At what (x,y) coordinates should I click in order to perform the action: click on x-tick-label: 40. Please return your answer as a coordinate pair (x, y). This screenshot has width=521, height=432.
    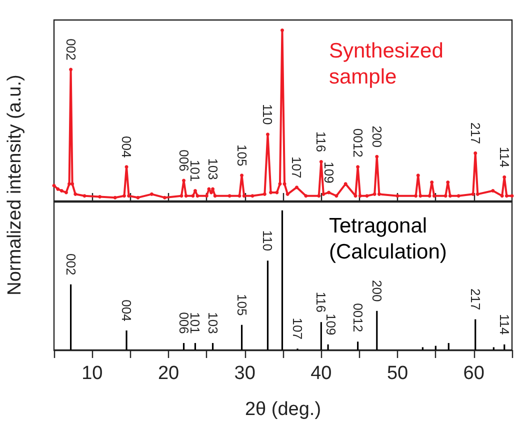
    Looking at the image, I should click on (321, 373).